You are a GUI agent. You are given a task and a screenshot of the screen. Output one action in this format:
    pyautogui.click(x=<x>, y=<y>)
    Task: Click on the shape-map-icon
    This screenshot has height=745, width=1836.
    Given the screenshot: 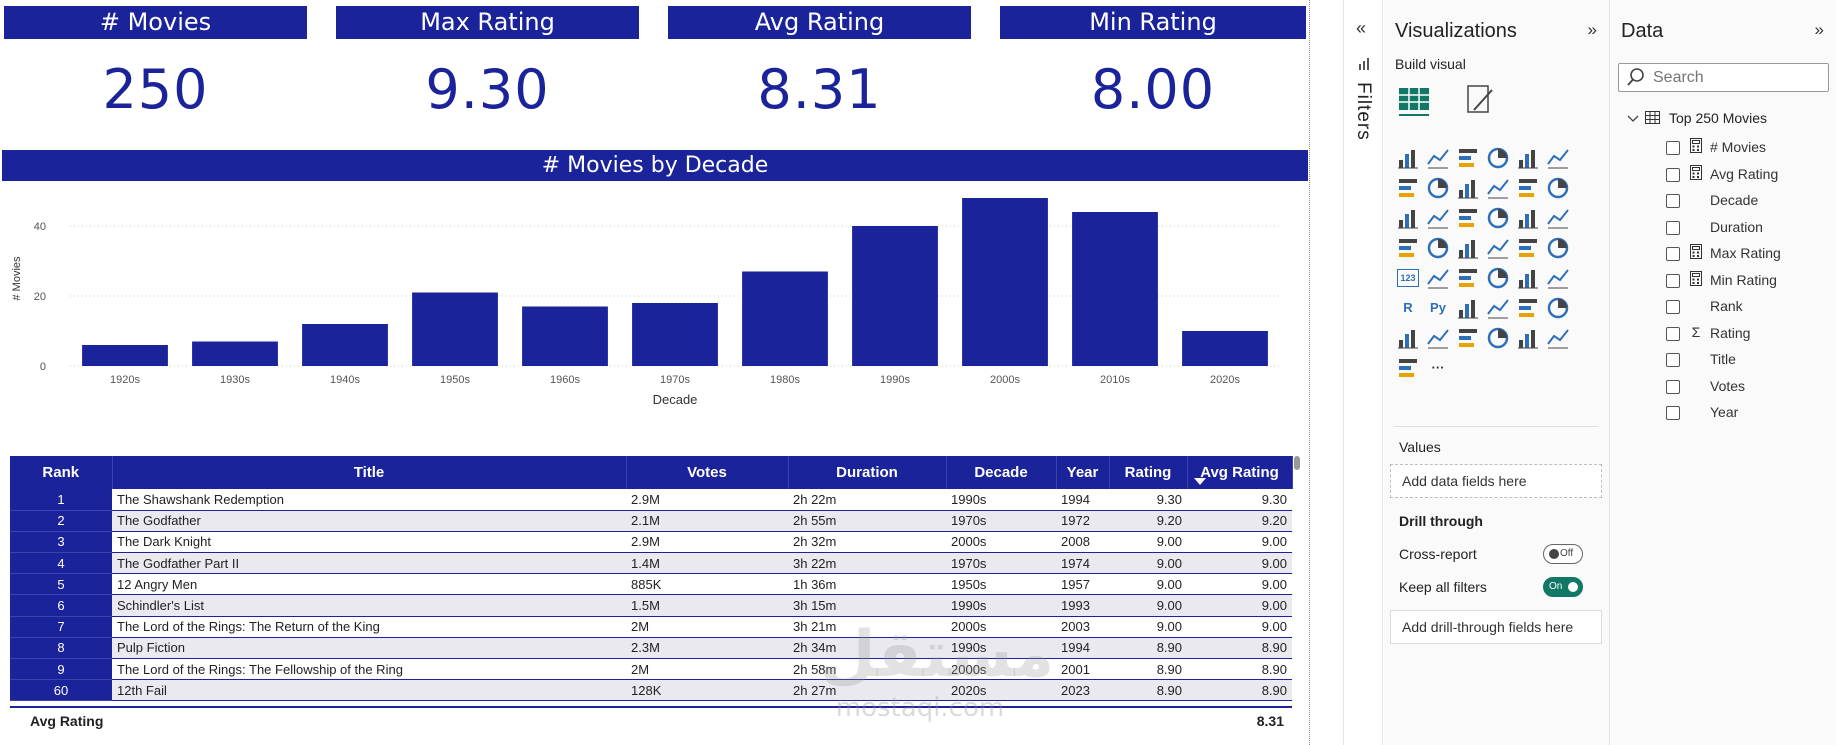 What is the action you would take?
    pyautogui.click(x=1498, y=248)
    